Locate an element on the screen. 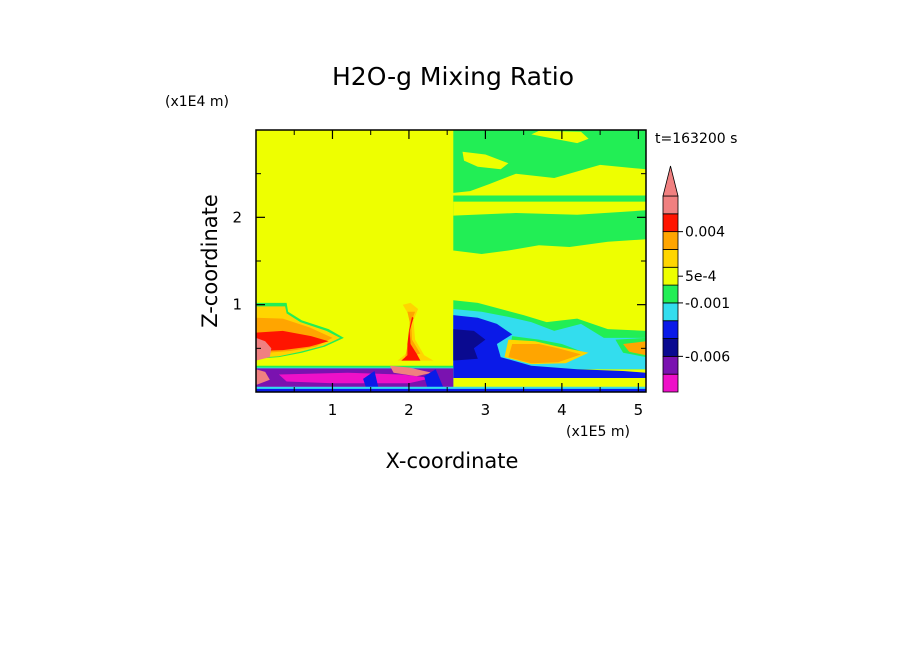 The height and width of the screenshot is (654, 904). y-axis-unit: (x1E4 m) is located at coordinates (197, 102).